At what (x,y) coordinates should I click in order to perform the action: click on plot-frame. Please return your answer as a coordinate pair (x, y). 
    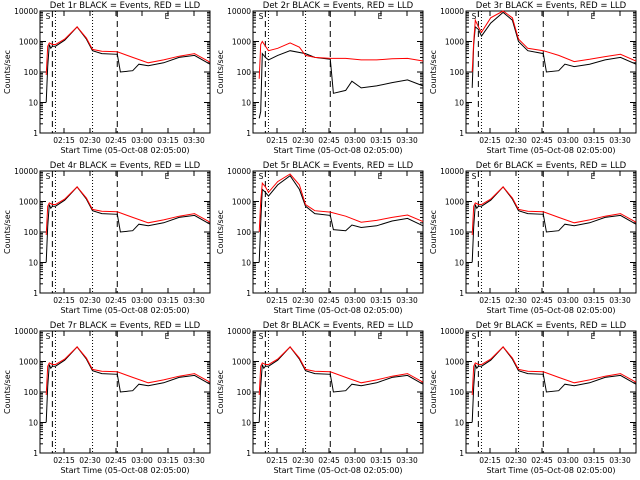
    Looking at the image, I should click on (338, 232).